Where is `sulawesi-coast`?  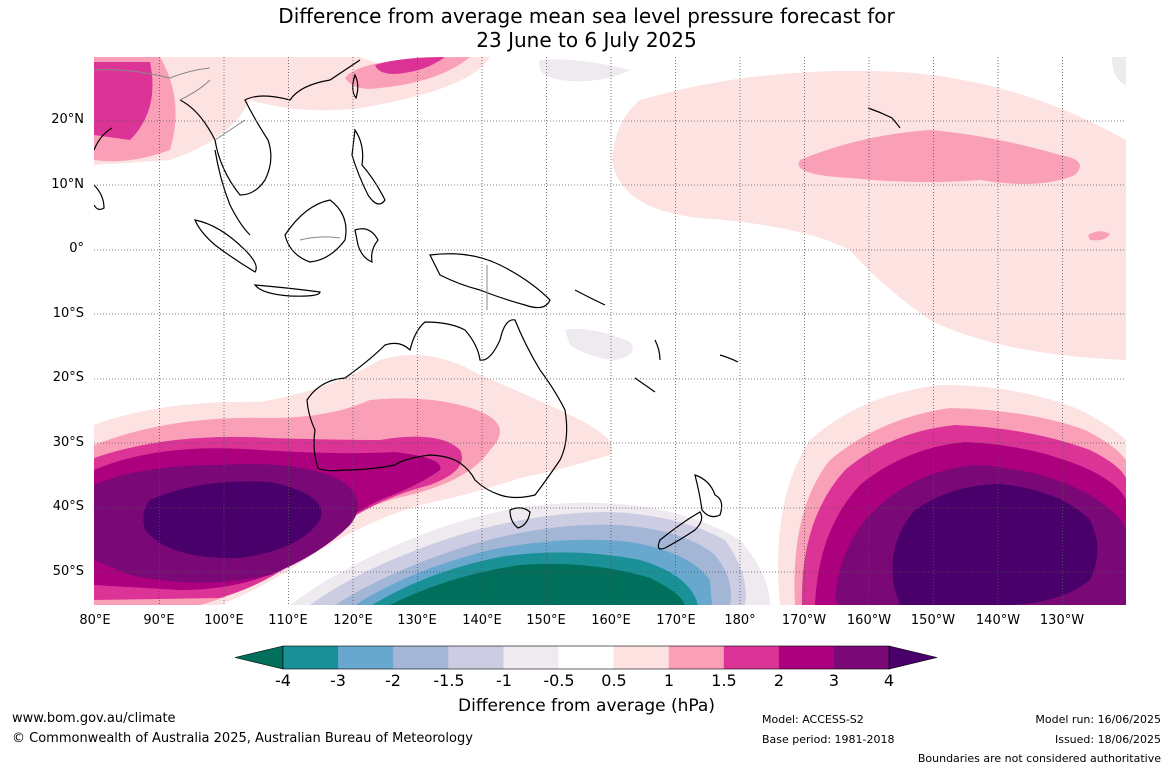
sulawesi-coast is located at coordinates (366, 245).